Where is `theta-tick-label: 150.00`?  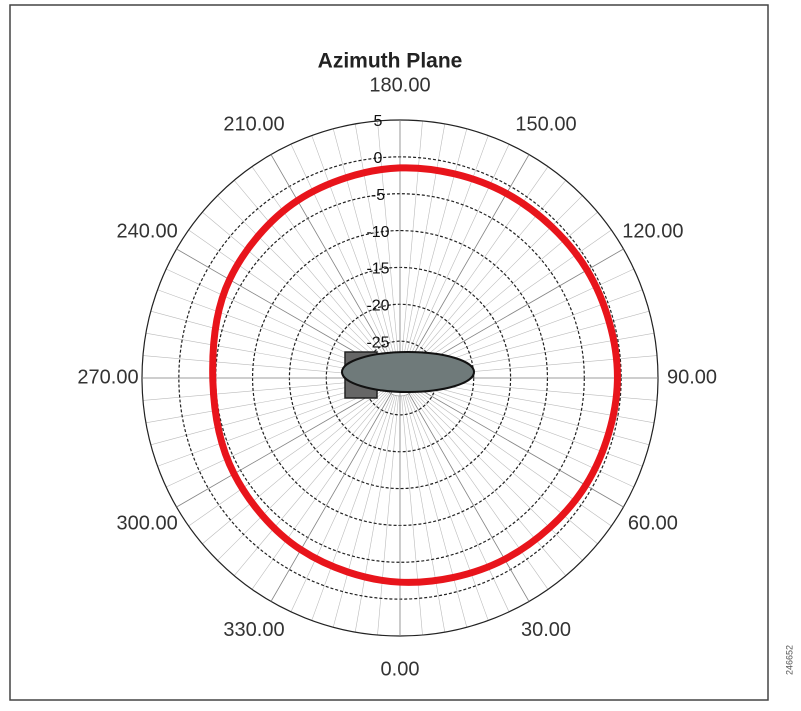 theta-tick-label: 150.00 is located at coordinates (545, 124).